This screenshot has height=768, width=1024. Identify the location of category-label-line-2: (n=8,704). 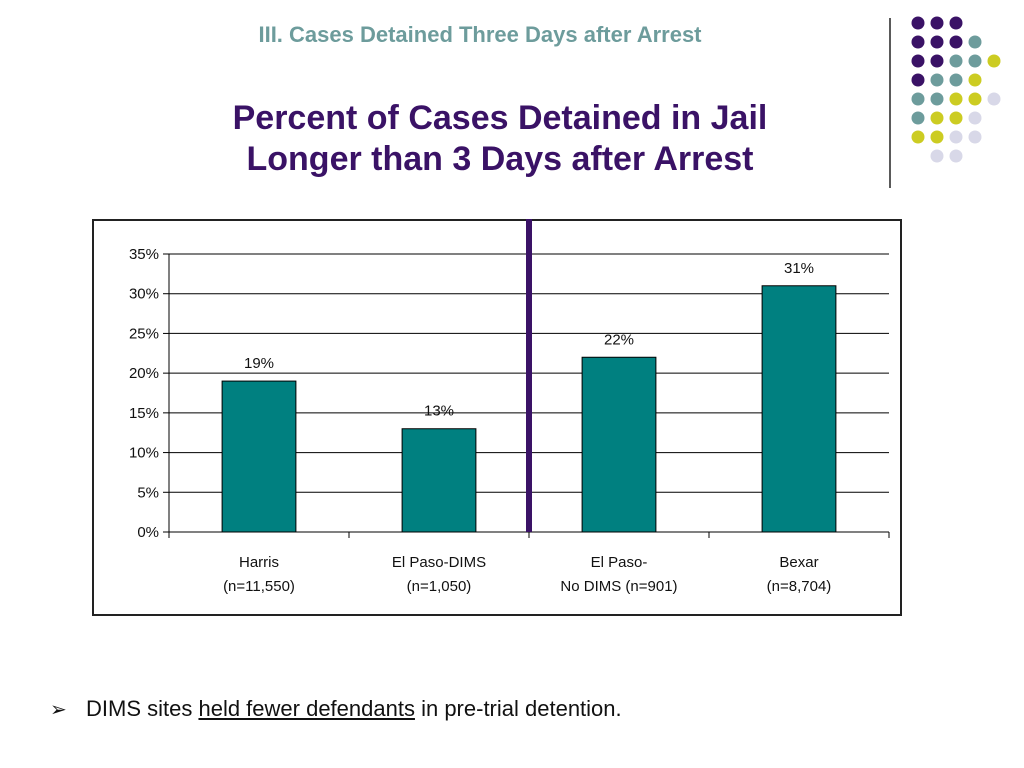
(799, 586).